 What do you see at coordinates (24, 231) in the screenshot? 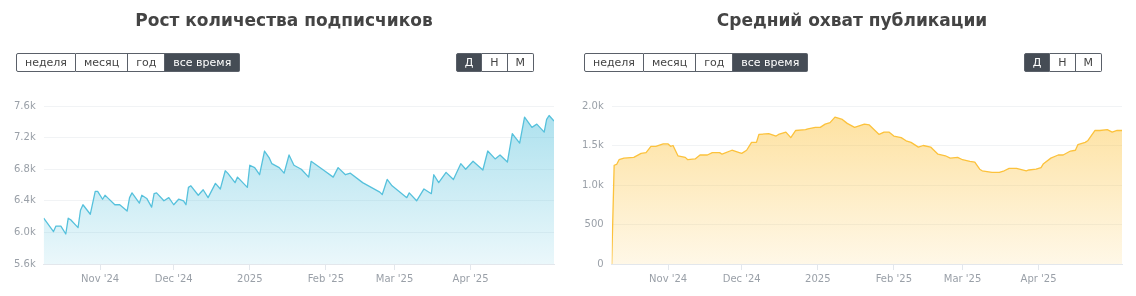
I see `y-tick-label: 6.0k` at bounding box center [24, 231].